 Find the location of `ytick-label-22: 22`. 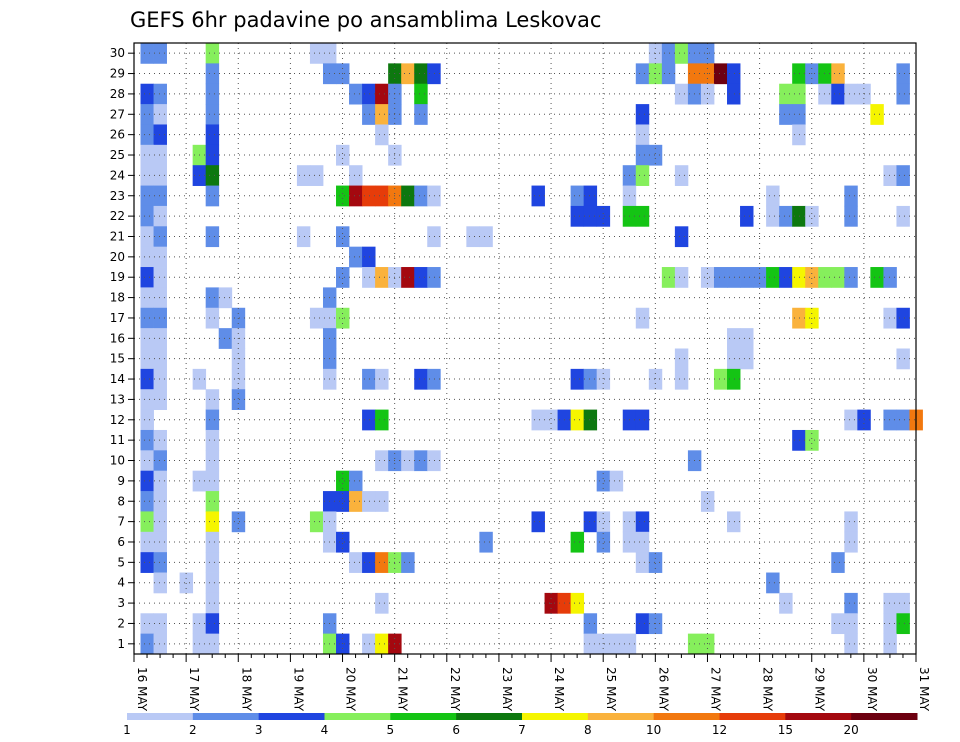

ytick-label-22: 22 is located at coordinates (117, 216).